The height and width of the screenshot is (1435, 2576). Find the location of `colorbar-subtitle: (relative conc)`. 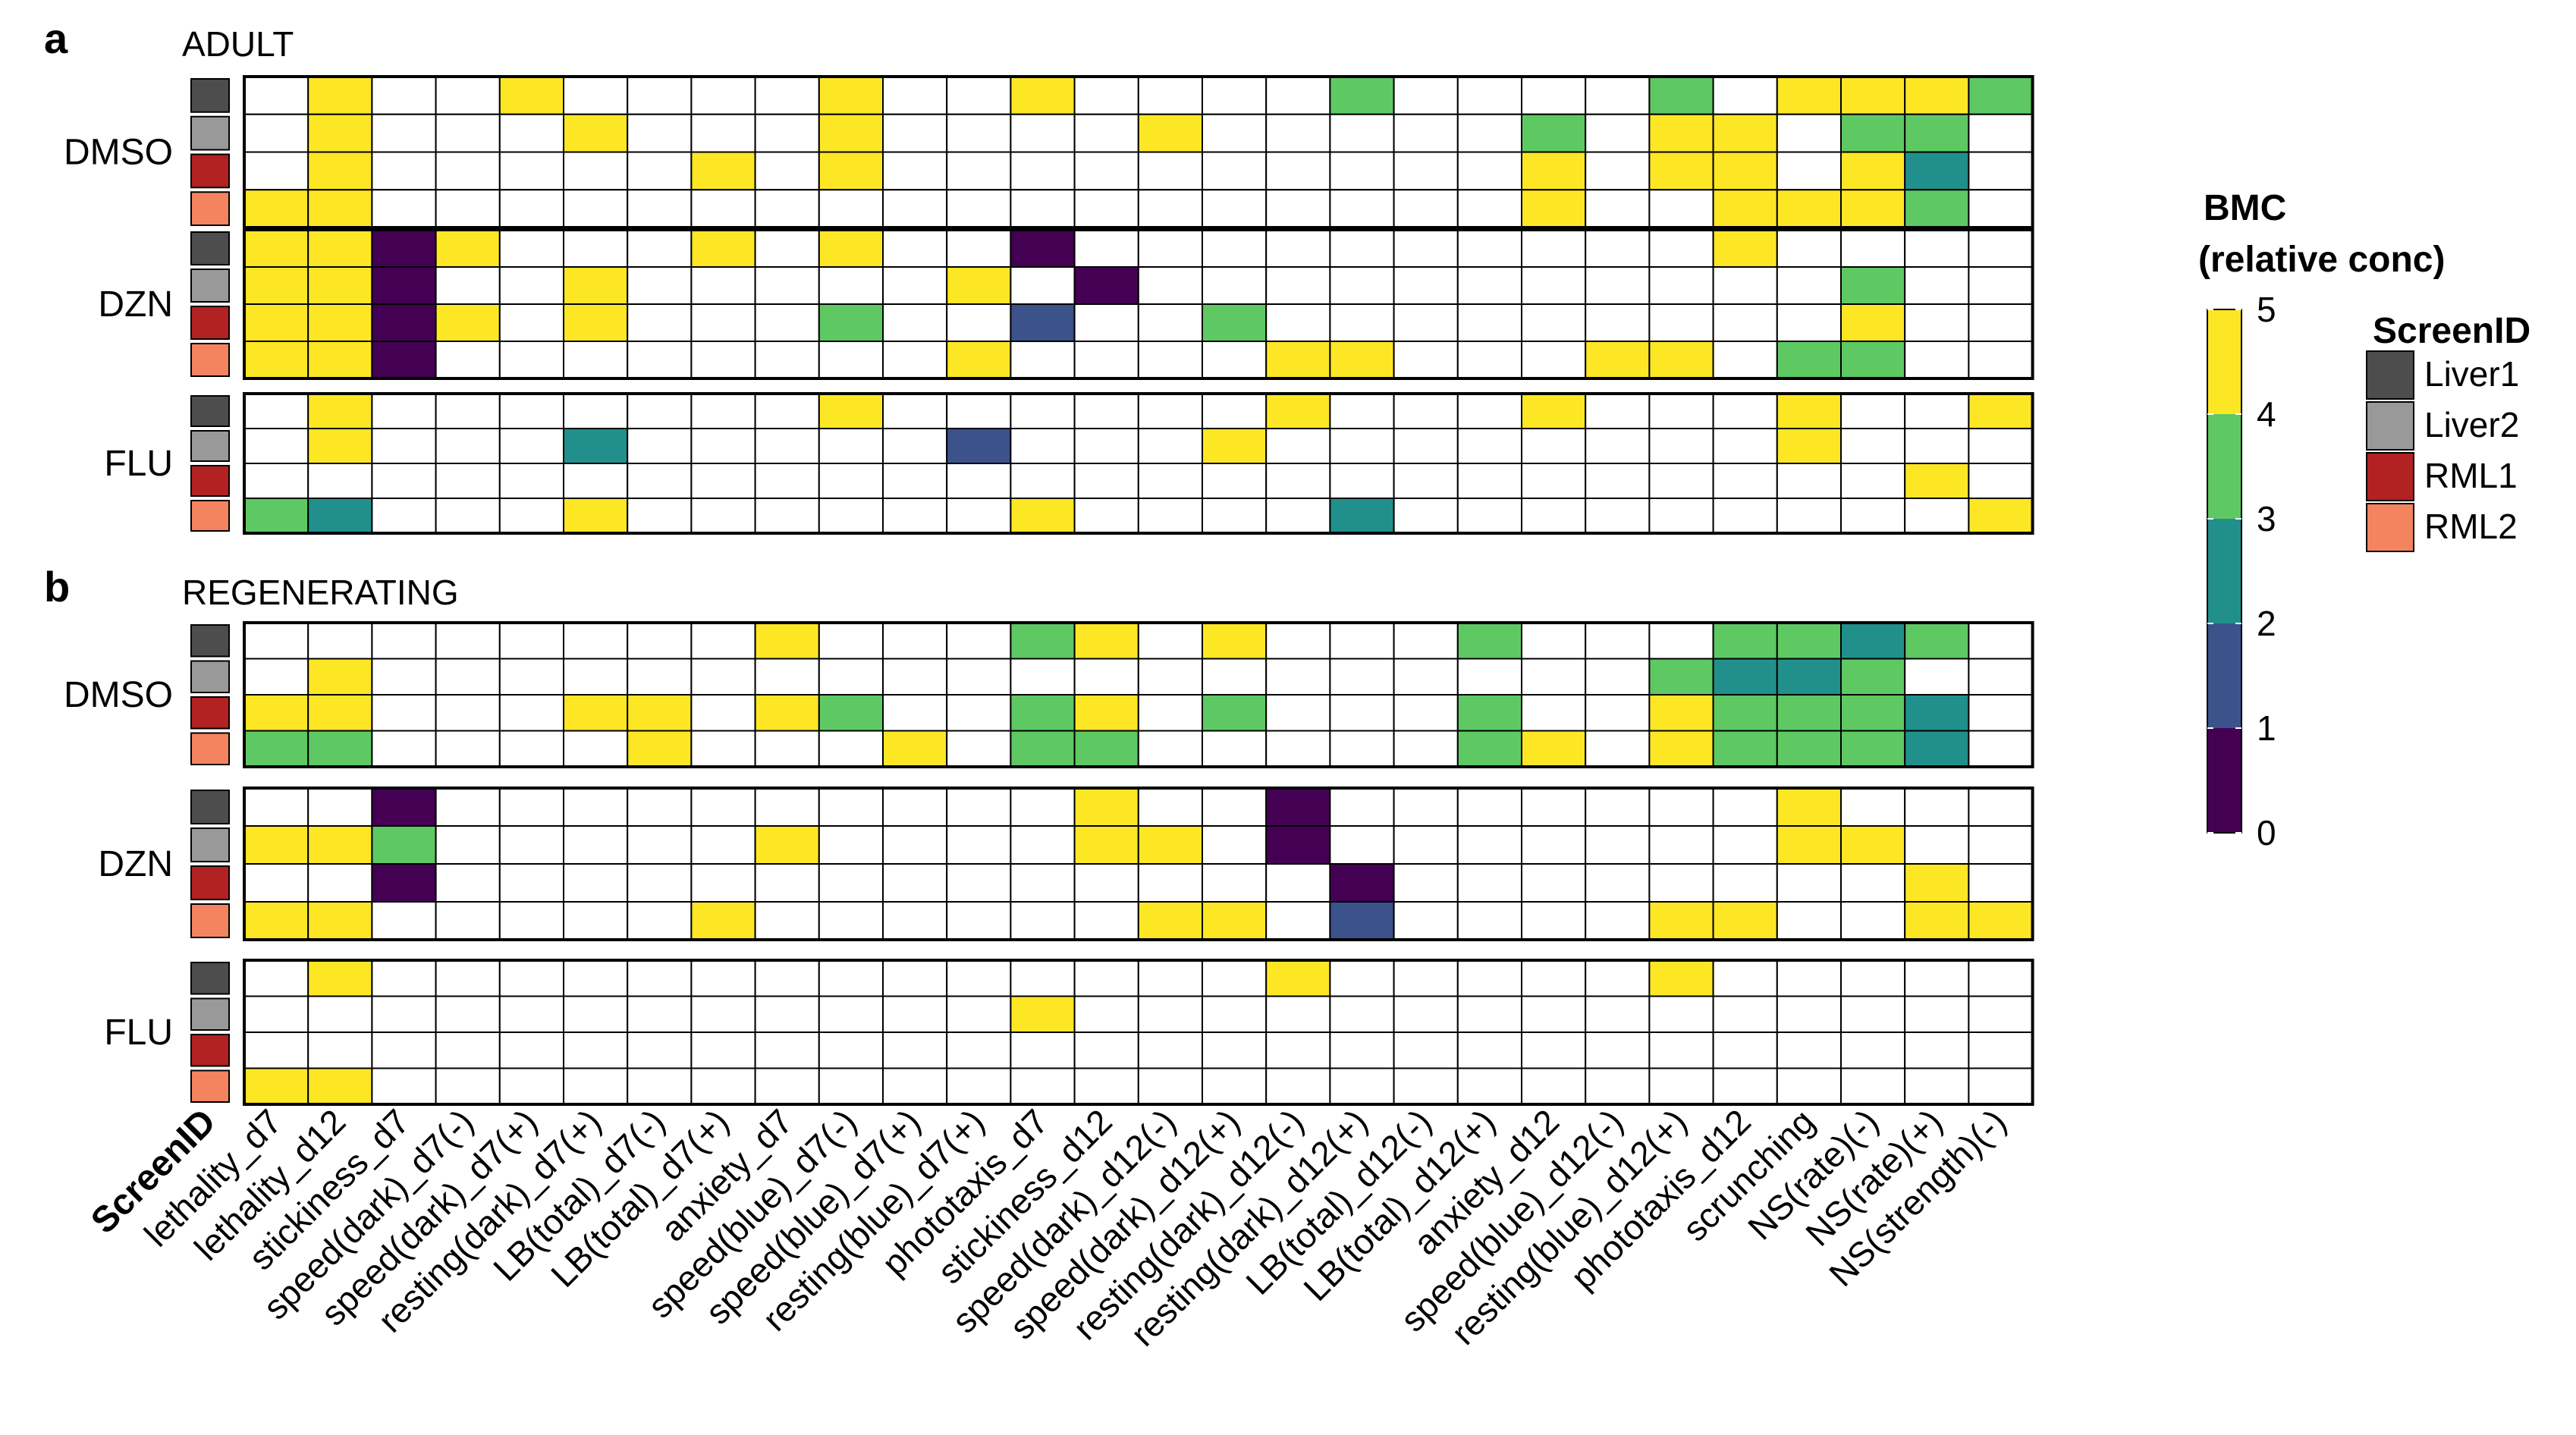

colorbar-subtitle: (relative conc) is located at coordinates (2321, 260).